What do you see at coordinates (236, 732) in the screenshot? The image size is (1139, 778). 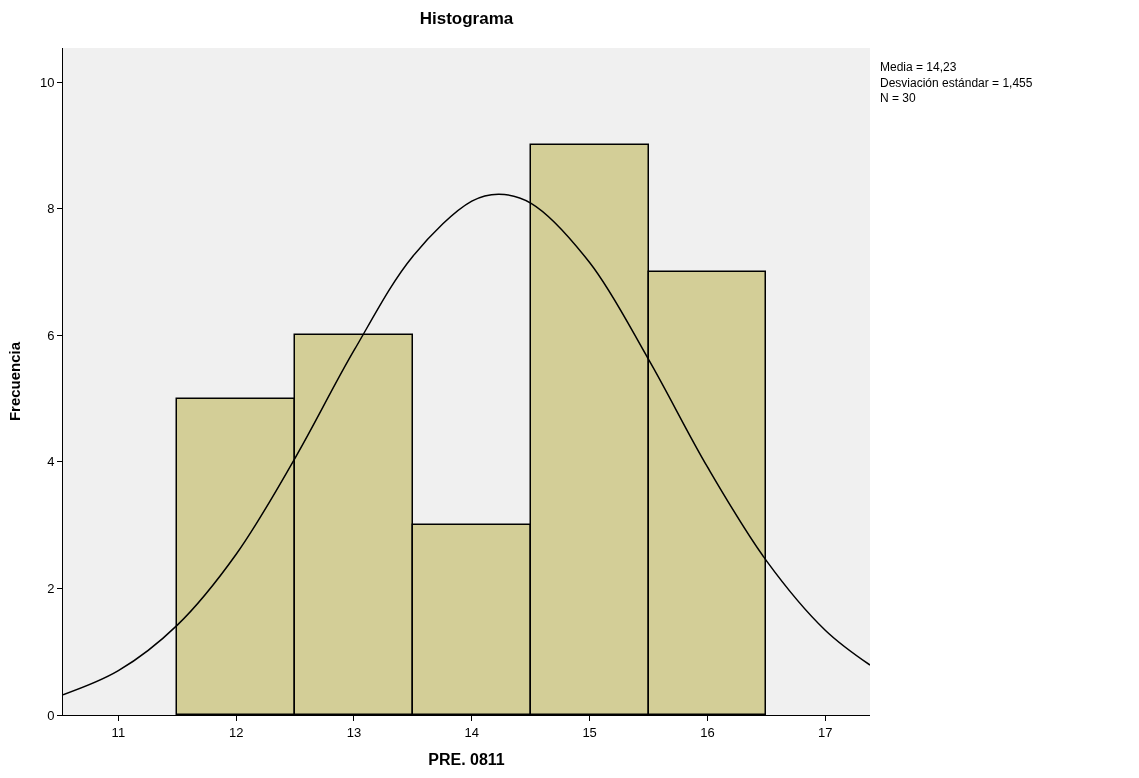 I see `x-tick-label: 12` at bounding box center [236, 732].